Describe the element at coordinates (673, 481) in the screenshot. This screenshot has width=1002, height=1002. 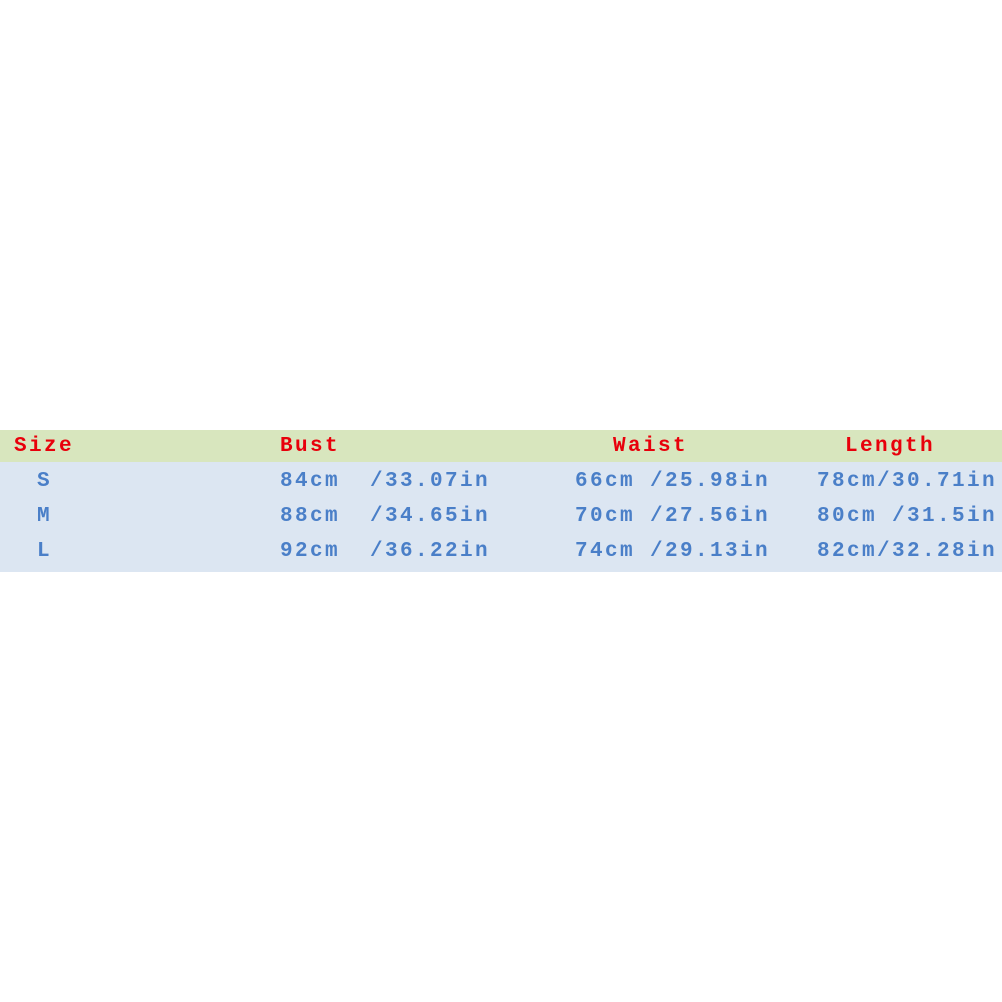
I see `measure-cell: 66cm /25.98in` at that location.